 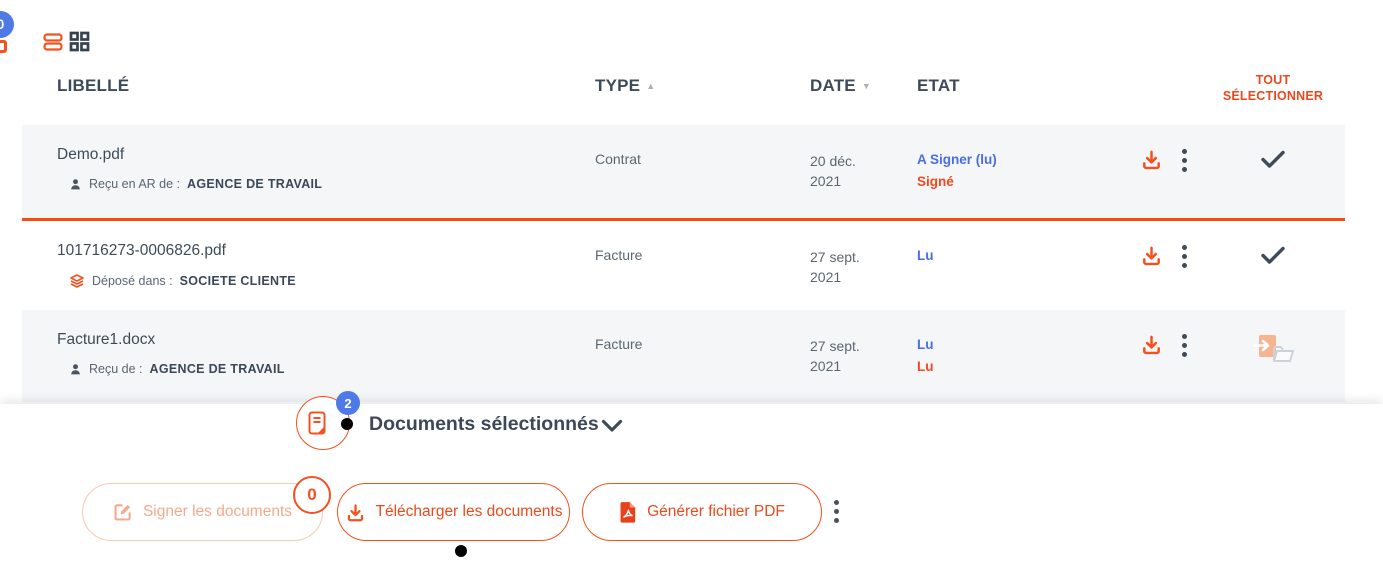 I want to click on selection-panel-title: Documents sélectionnés, so click(x=484, y=424).